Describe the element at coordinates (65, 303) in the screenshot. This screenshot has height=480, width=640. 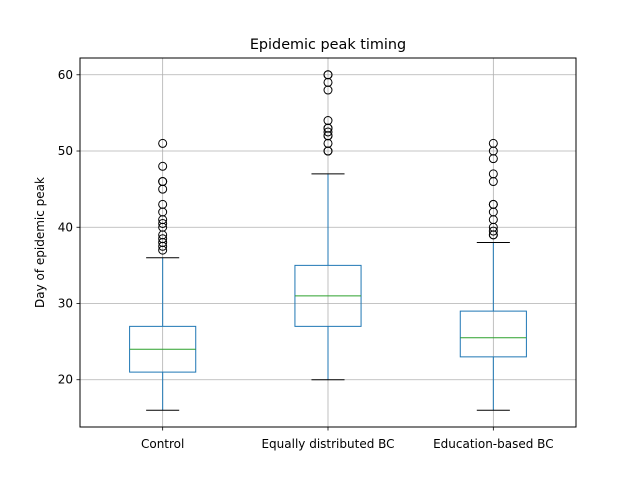
I see `y-tick-label: 30` at that location.